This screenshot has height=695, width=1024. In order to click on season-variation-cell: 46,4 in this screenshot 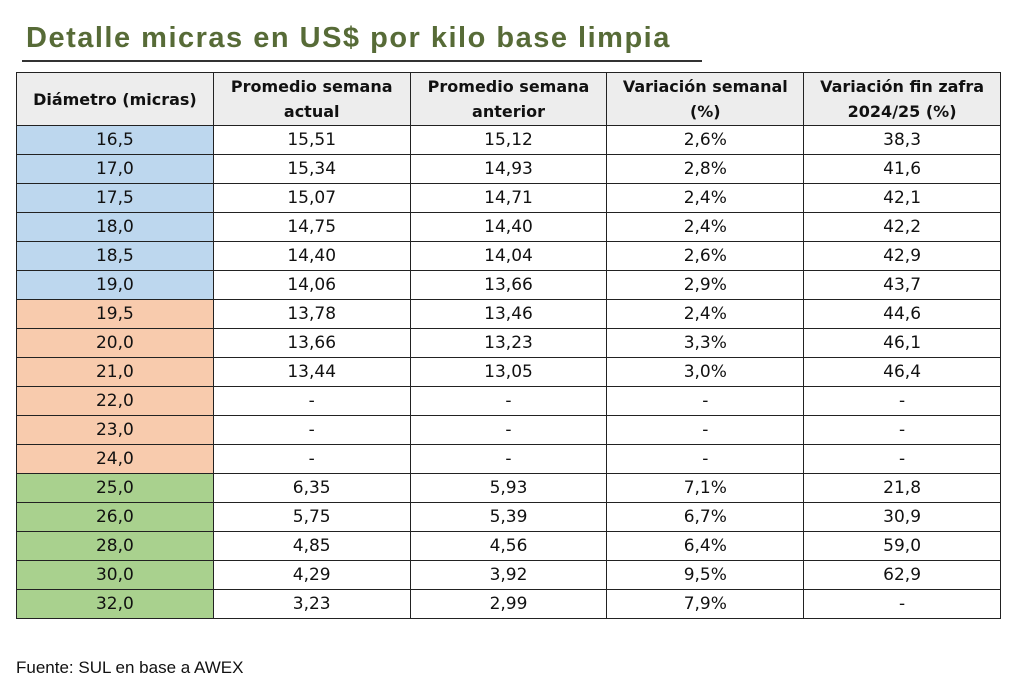, I will do `click(902, 372)`.